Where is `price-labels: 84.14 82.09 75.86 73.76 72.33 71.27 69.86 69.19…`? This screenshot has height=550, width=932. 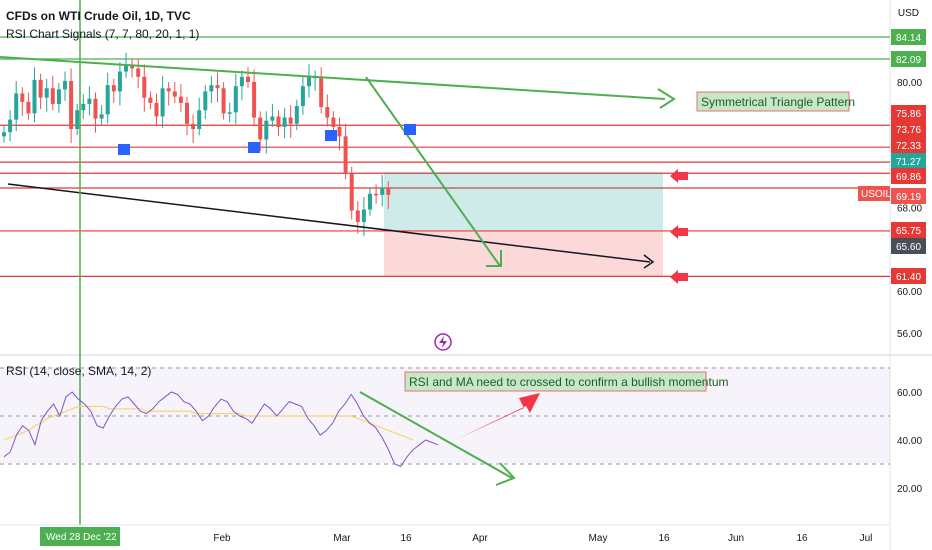 price-labels: 84.14 82.09 75.86 73.76 72.33 71.27 69.86 69.19… is located at coordinates (908, 156).